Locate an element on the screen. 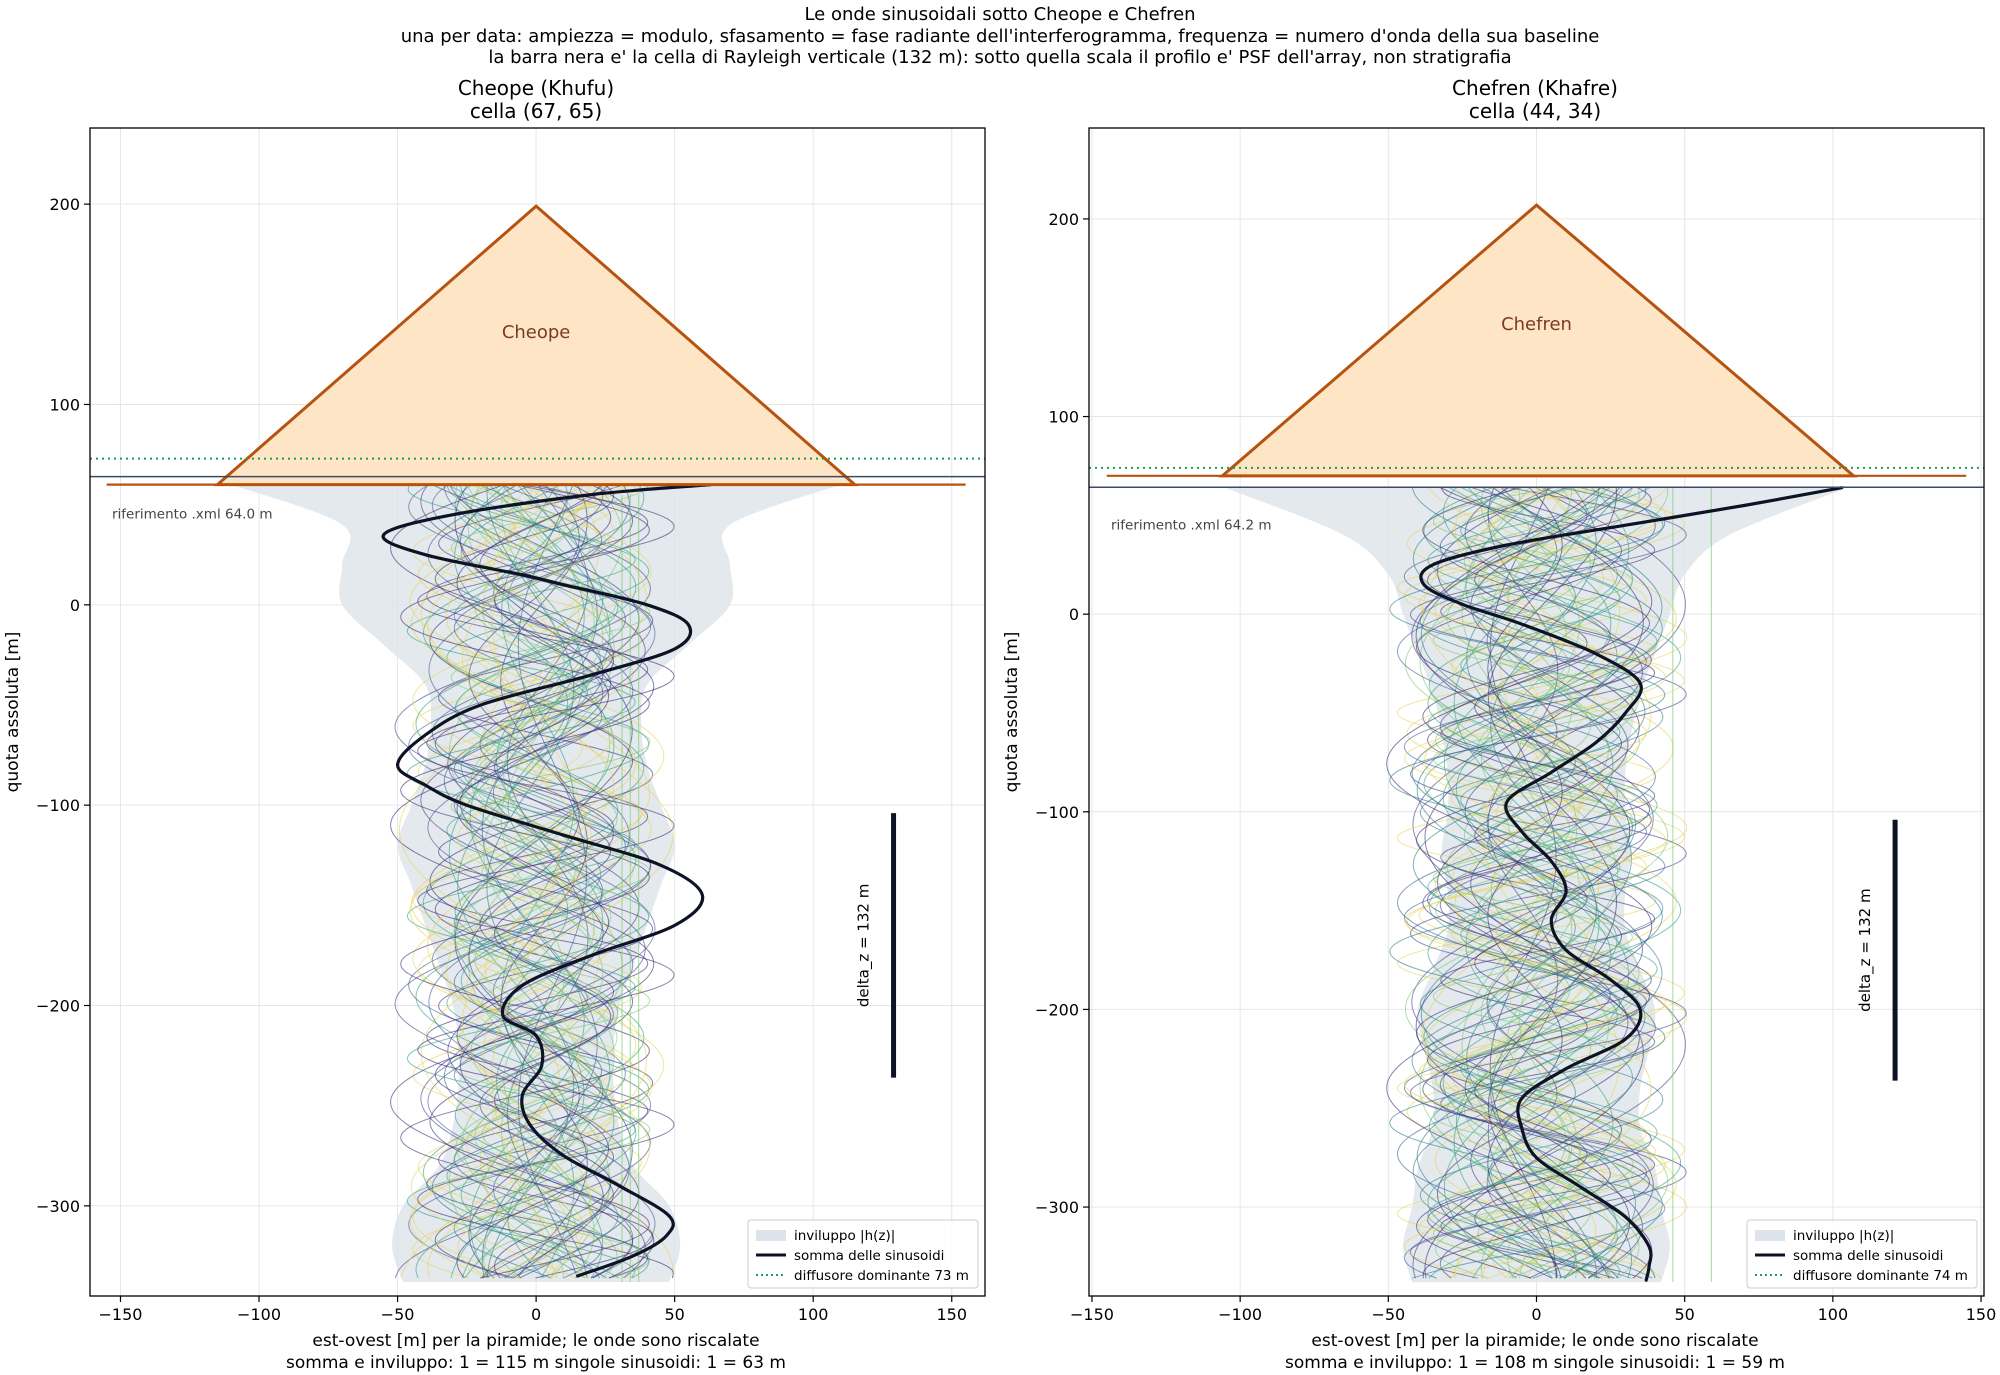  panel-title-line-1: Cheope (Khufu) is located at coordinates (536, 88).